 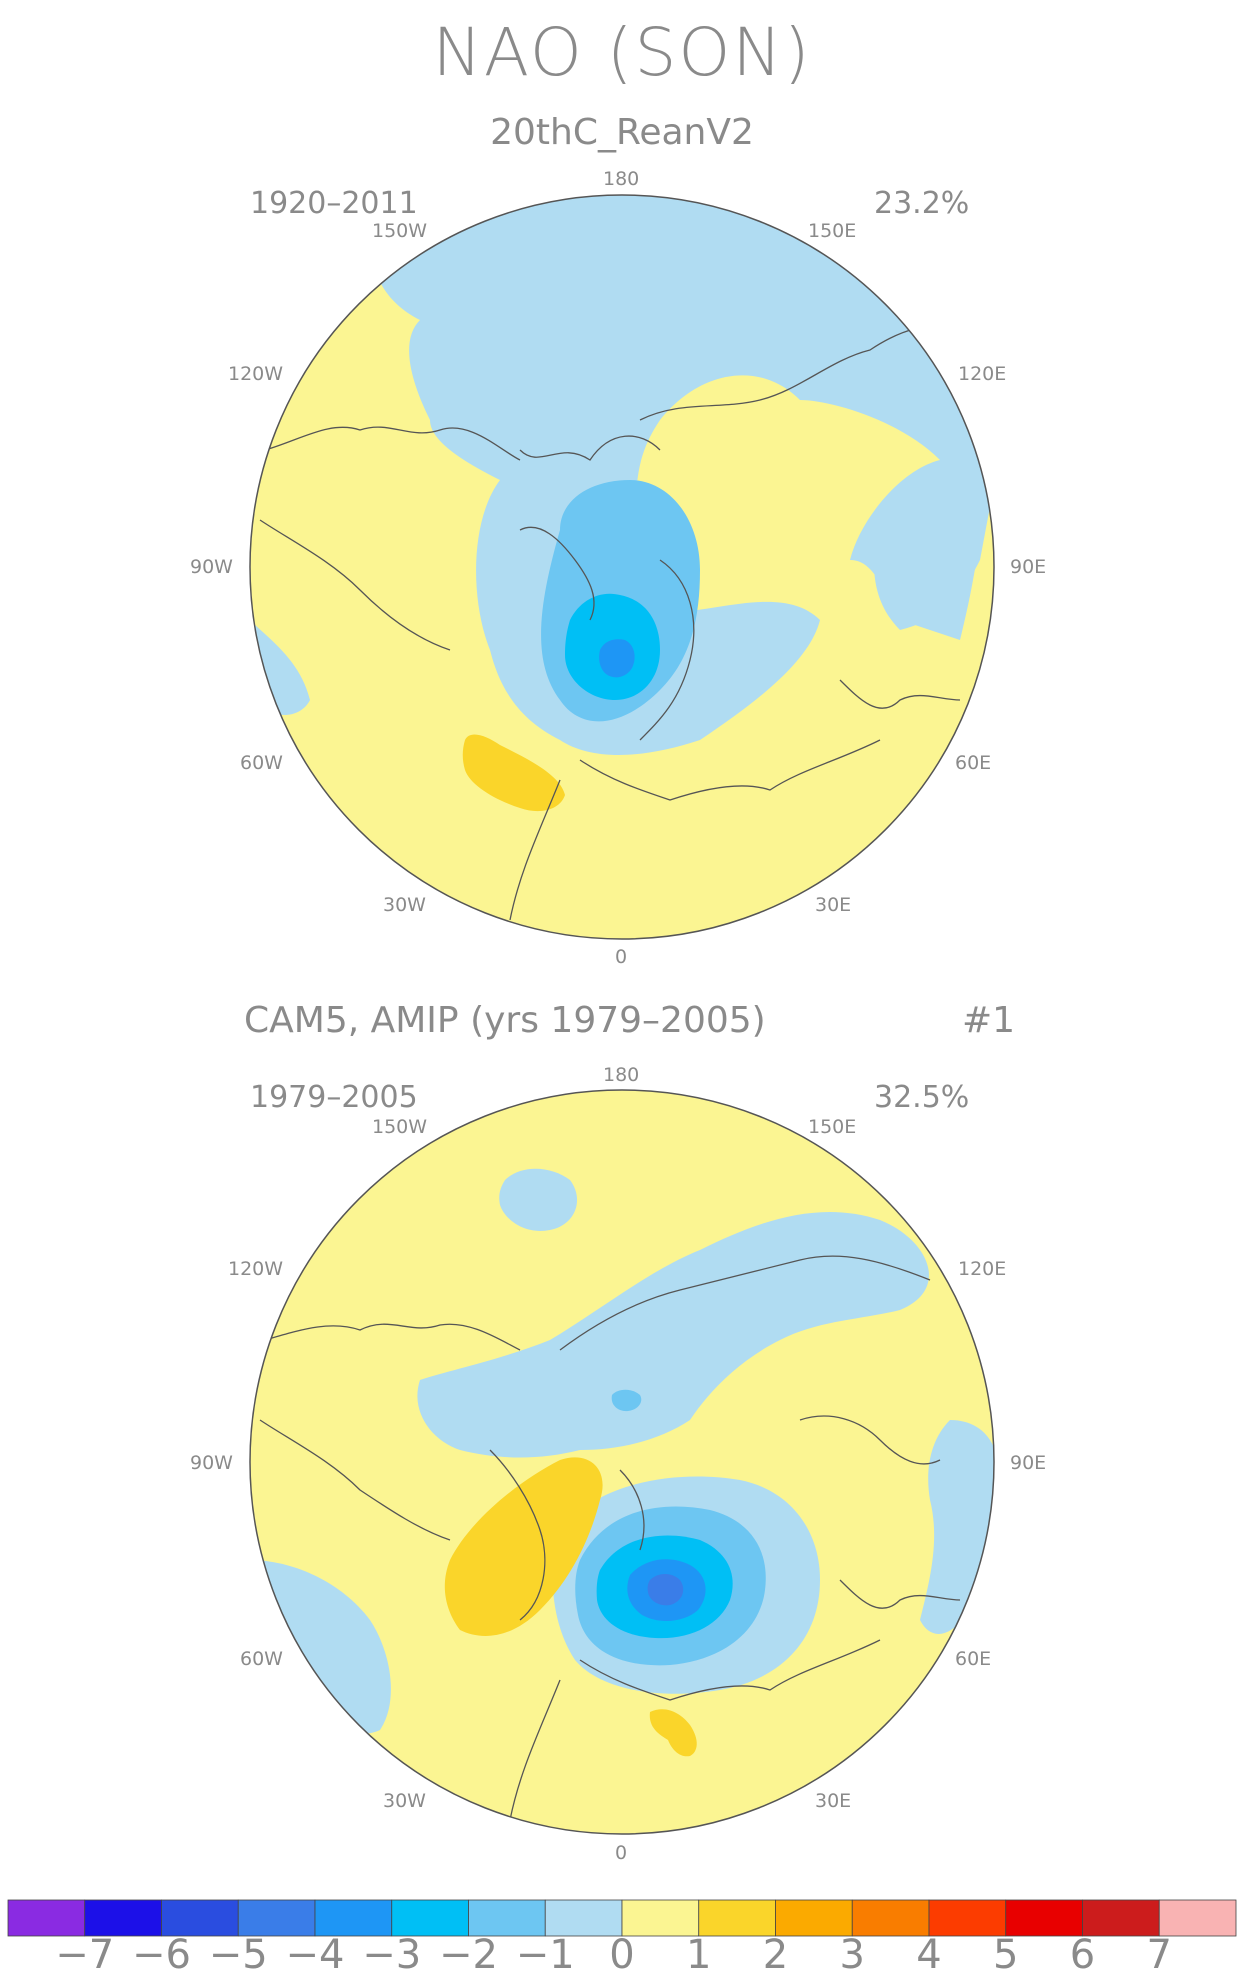 I want to click on colorbar-tick-label: −1, so click(x=545, y=1955).